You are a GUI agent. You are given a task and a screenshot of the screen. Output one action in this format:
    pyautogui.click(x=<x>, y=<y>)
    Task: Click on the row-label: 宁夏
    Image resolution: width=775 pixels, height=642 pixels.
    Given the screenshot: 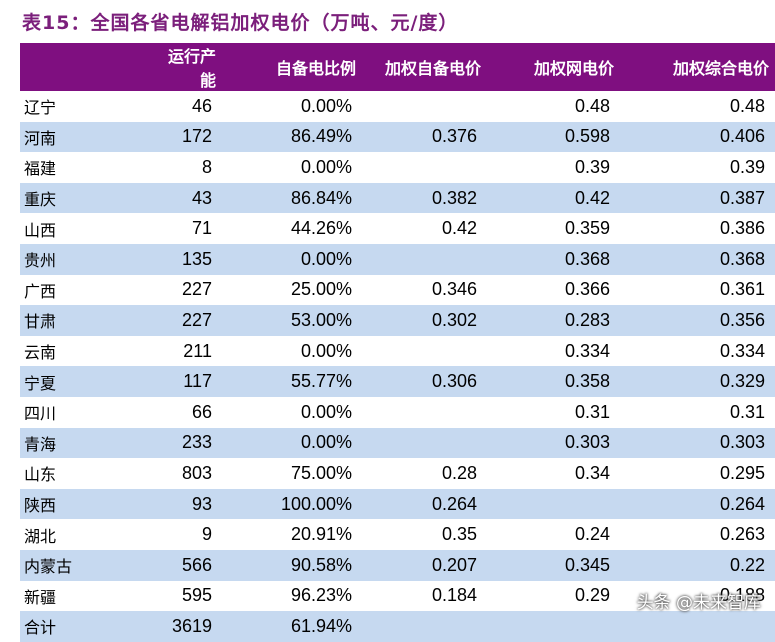 What is the action you would take?
    pyautogui.click(x=85, y=381)
    